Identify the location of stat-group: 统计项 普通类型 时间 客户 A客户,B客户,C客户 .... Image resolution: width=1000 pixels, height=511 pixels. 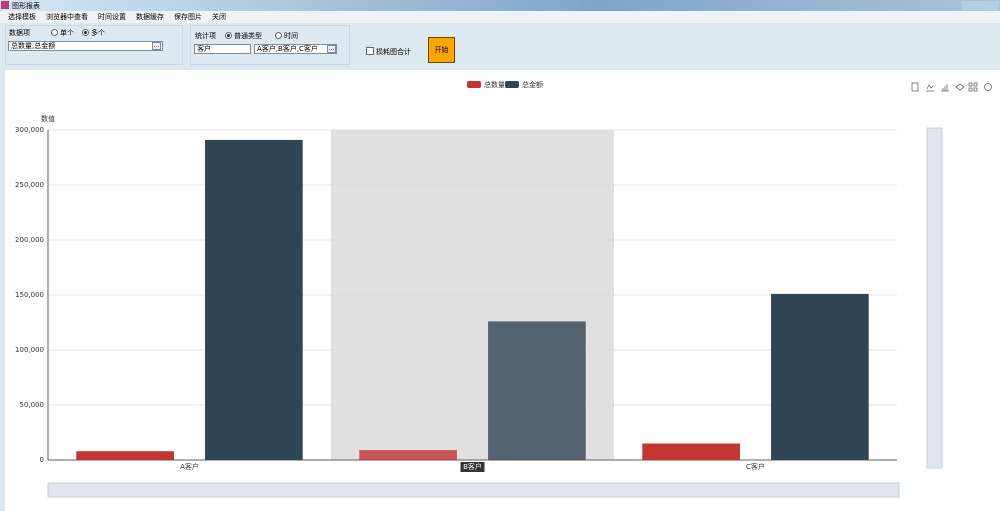
(270, 45).